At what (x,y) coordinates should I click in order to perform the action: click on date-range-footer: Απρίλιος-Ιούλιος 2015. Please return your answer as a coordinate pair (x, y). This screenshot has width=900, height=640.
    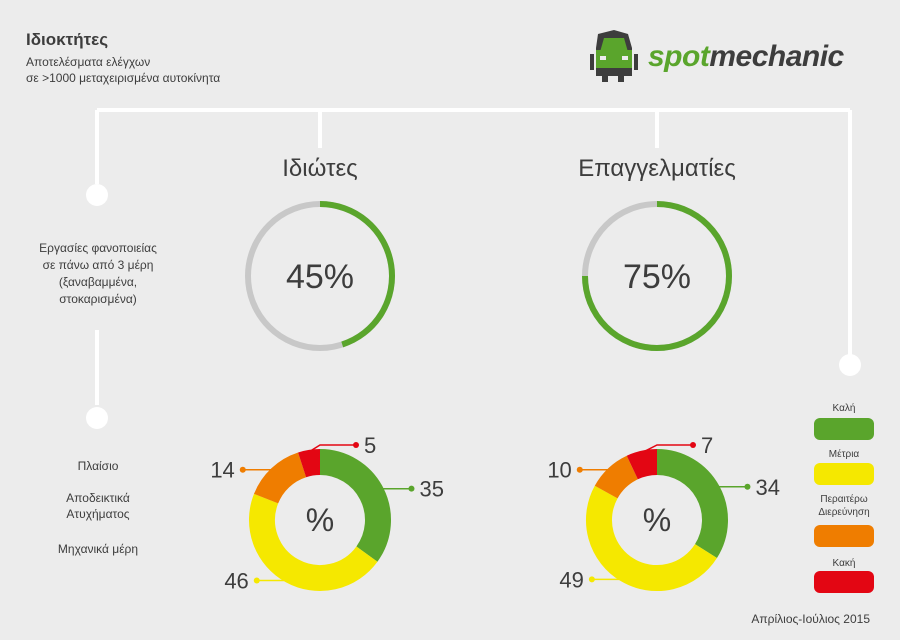
    Looking at the image, I should click on (810, 619).